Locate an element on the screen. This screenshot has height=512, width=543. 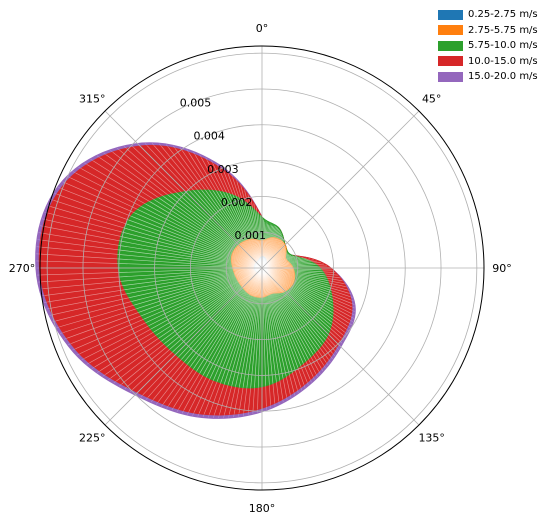
angle-tick-label: 90° is located at coordinates (502, 268).